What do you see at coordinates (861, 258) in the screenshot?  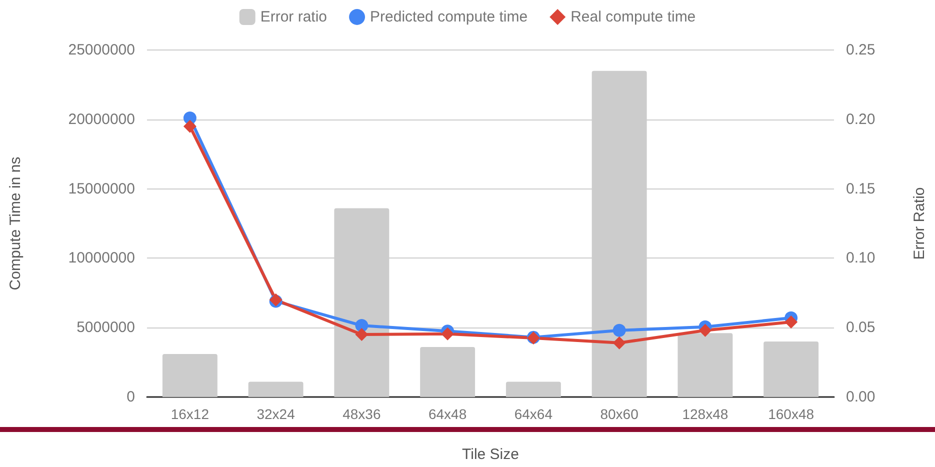 I see `y2-tick-label: 0.10` at bounding box center [861, 258].